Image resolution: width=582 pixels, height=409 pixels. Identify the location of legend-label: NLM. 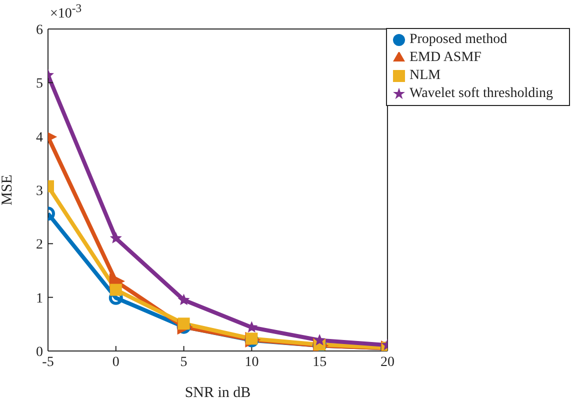
(425, 75).